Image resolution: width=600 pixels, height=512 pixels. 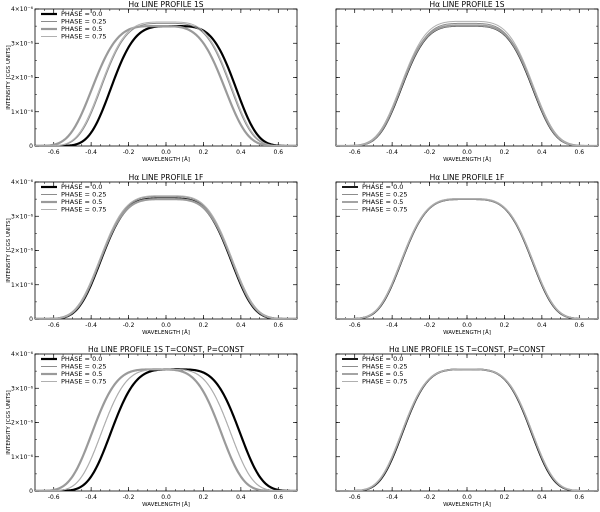 I want to click on chart-title: Hα LINE PROFILE 1S, so click(x=165, y=4).